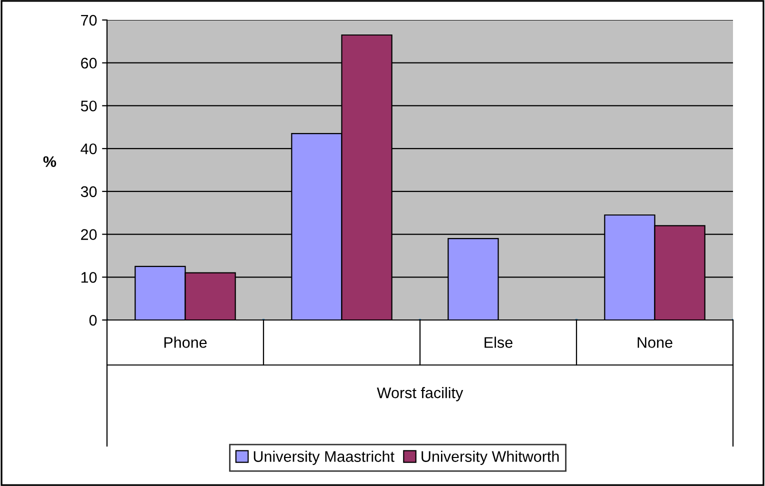 The height and width of the screenshot is (486, 765). I want to click on y-tick-label: 40, so click(88, 148).